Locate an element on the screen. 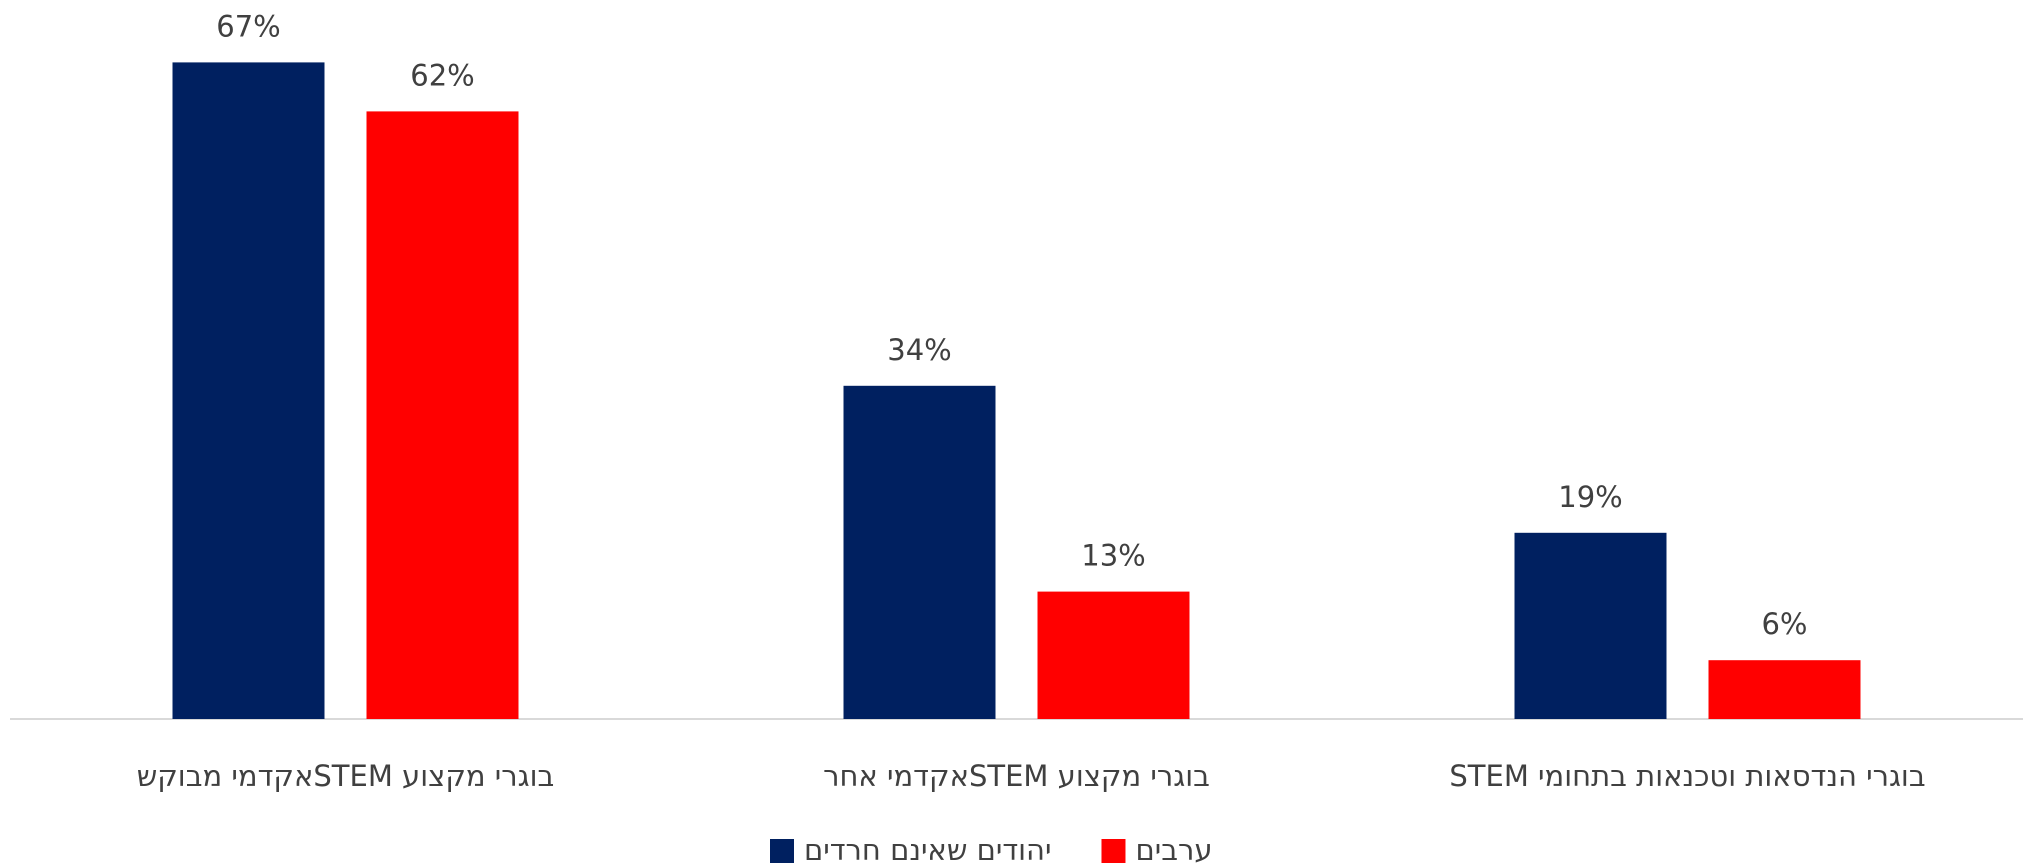 The width and height of the screenshot is (2023, 866). data-label: 19% is located at coordinates (1590, 497).